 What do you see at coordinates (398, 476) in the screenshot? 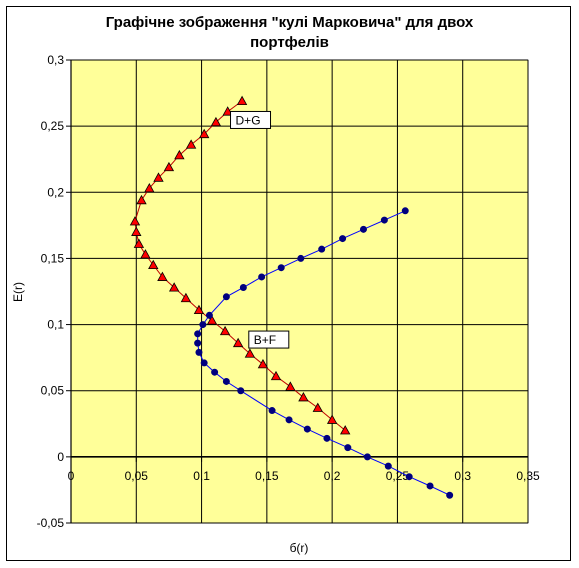
I see `x-tick-label: 0,25` at bounding box center [398, 476].